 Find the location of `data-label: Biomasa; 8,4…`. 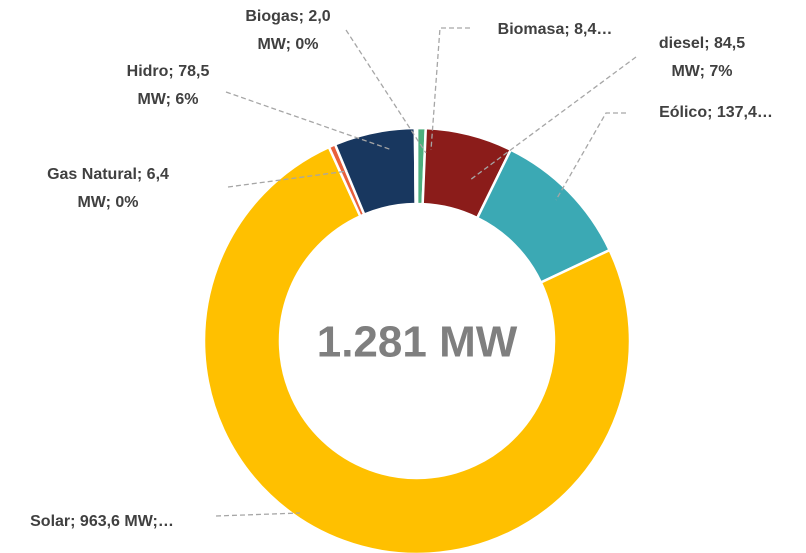

data-label: Biomasa; 8,4… is located at coordinates (555, 29).